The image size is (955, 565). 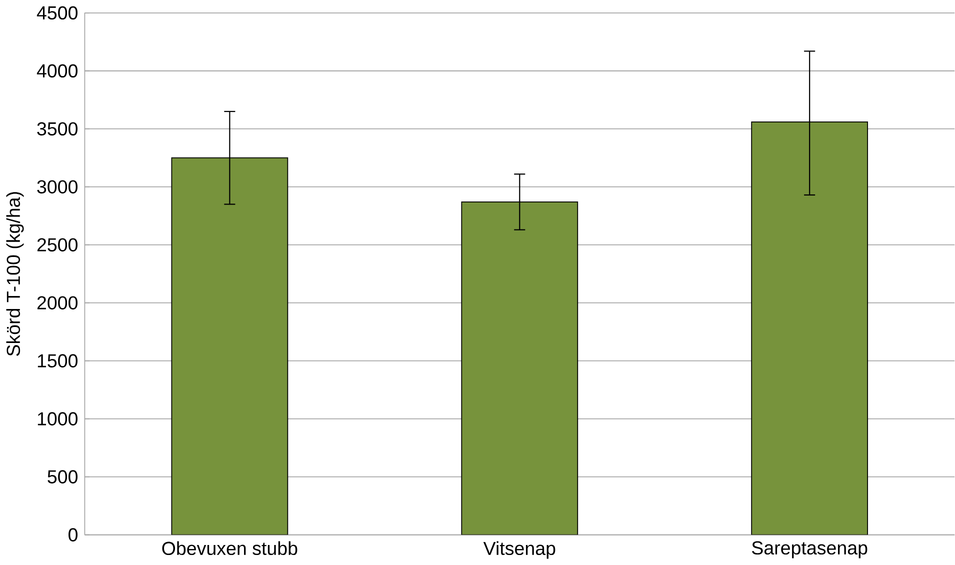 I want to click on y-tick-label: 2000, so click(x=57, y=303).